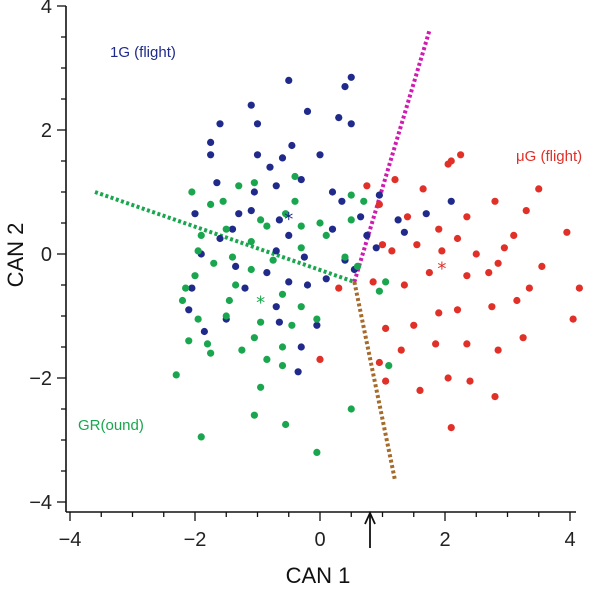 This screenshot has height=590, width=600. Describe the element at coordinates (46, 255) in the screenshot. I see `y-tick-label: 0` at that location.